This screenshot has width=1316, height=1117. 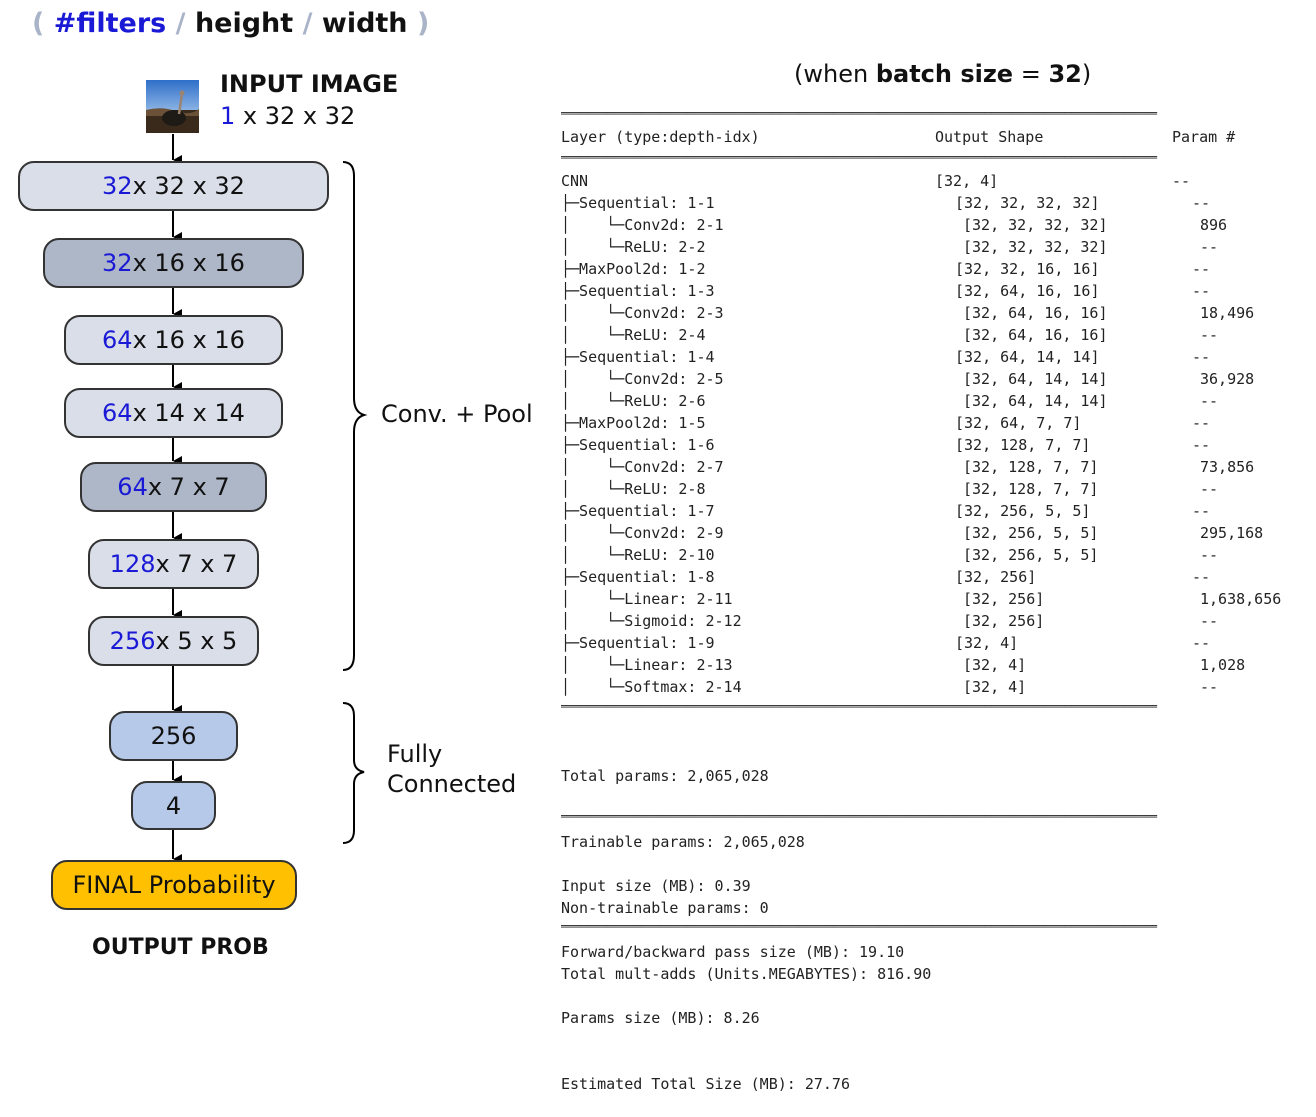 I want to click on block-filters: 32, so click(x=117, y=263).